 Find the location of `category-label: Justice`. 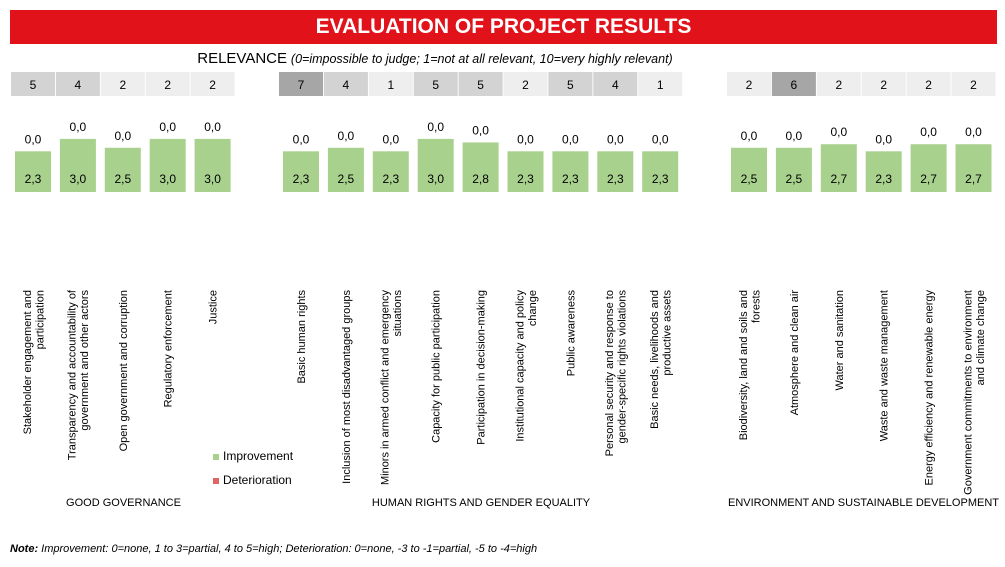

category-label: Justice is located at coordinates (214, 307).